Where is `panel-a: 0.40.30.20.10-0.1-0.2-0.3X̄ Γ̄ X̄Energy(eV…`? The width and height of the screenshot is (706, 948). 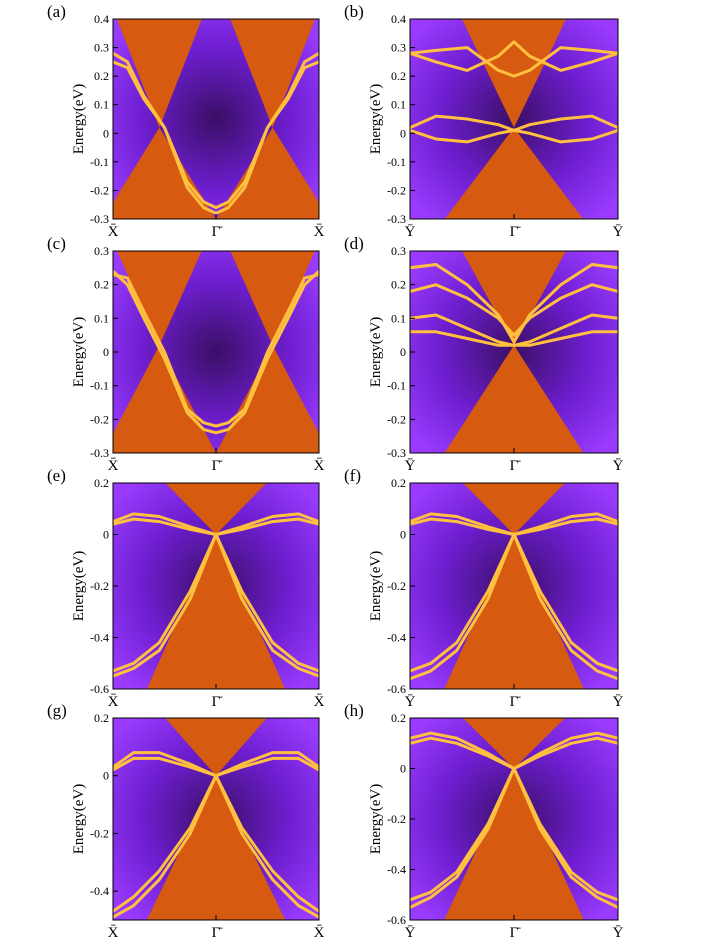 panel-a: 0.40.30.20.10-0.1-0.2-0.3X̄ Γ̄ X̄Energy(eV… is located at coordinates (186, 121).